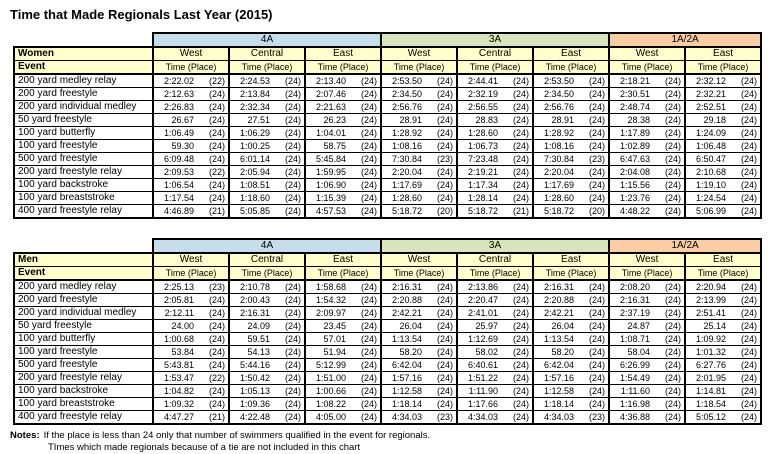 The image size is (768, 454). I want to click on time-value: 1:13.54, so click(559, 339).